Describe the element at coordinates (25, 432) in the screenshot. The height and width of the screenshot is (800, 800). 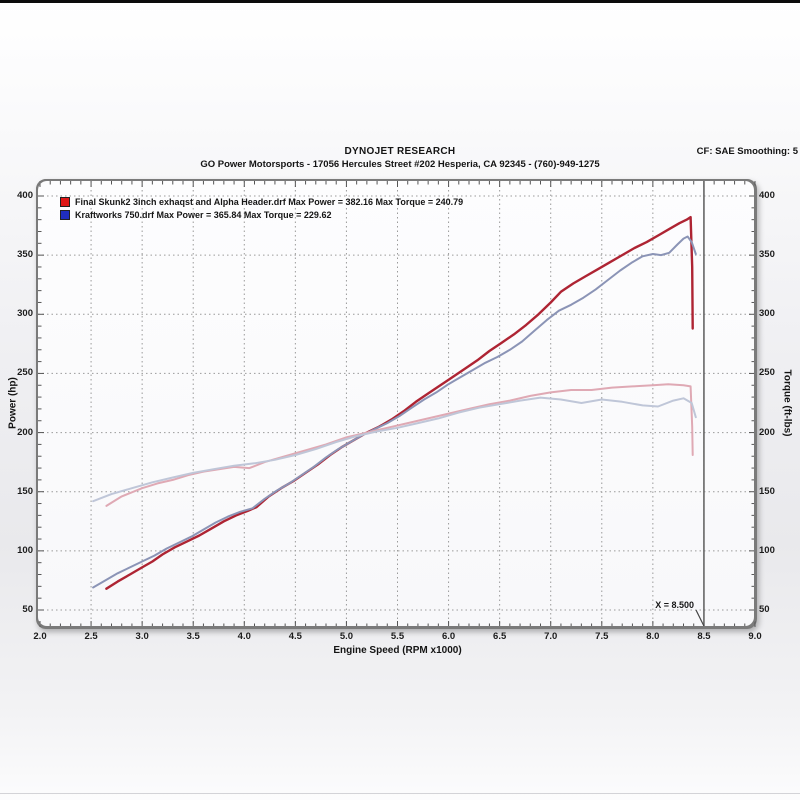
I see `y-left-tick-label: 200` at that location.